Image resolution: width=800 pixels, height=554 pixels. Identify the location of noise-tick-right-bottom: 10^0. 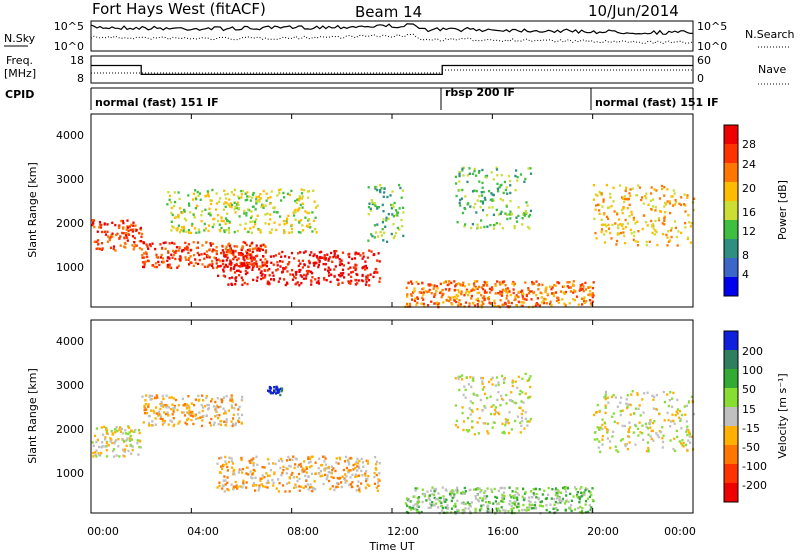
(712, 46).